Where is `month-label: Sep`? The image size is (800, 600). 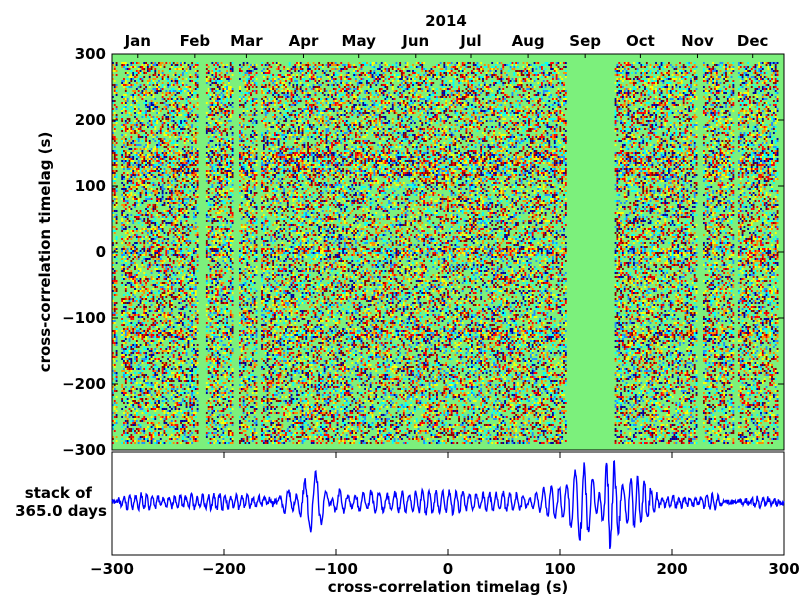
month-label: Sep is located at coordinates (585, 41).